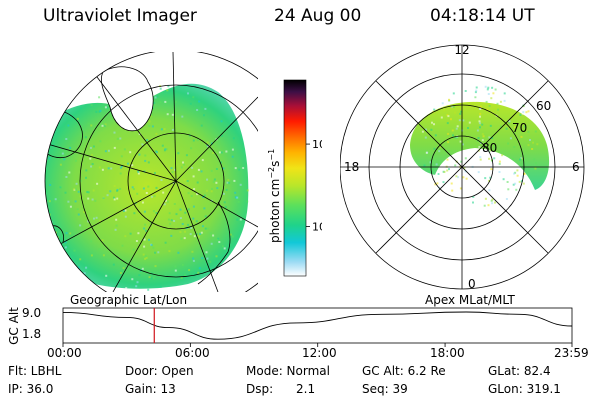 Image resolution: width=600 pixels, height=400 pixels. Describe the element at coordinates (129, 300) in the screenshot. I see `geographic-label: Geographic Lat/Lon` at that location.